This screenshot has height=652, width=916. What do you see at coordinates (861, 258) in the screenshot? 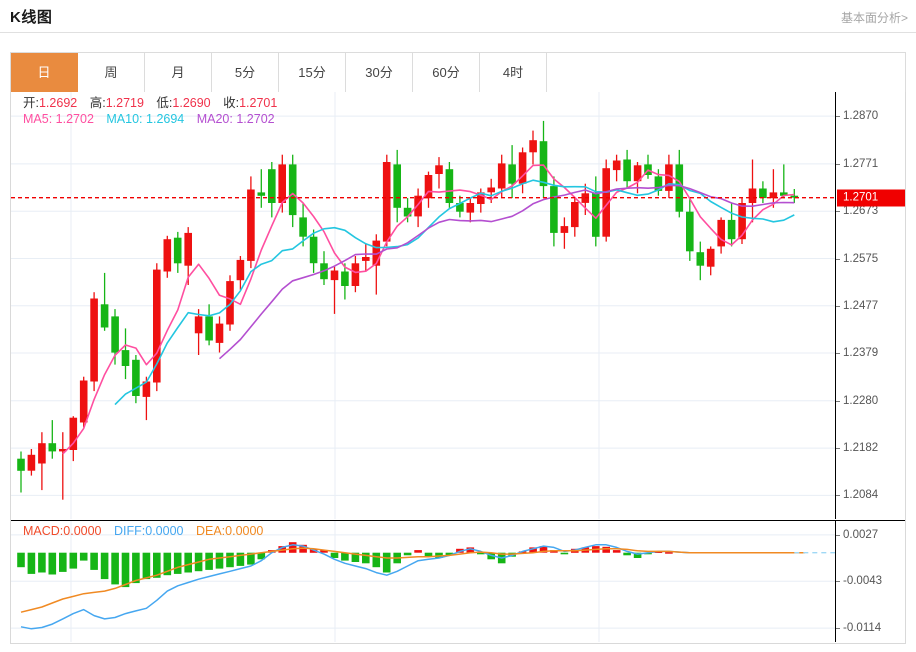
I see `price-axis-label: 1.2575` at bounding box center [861, 258].